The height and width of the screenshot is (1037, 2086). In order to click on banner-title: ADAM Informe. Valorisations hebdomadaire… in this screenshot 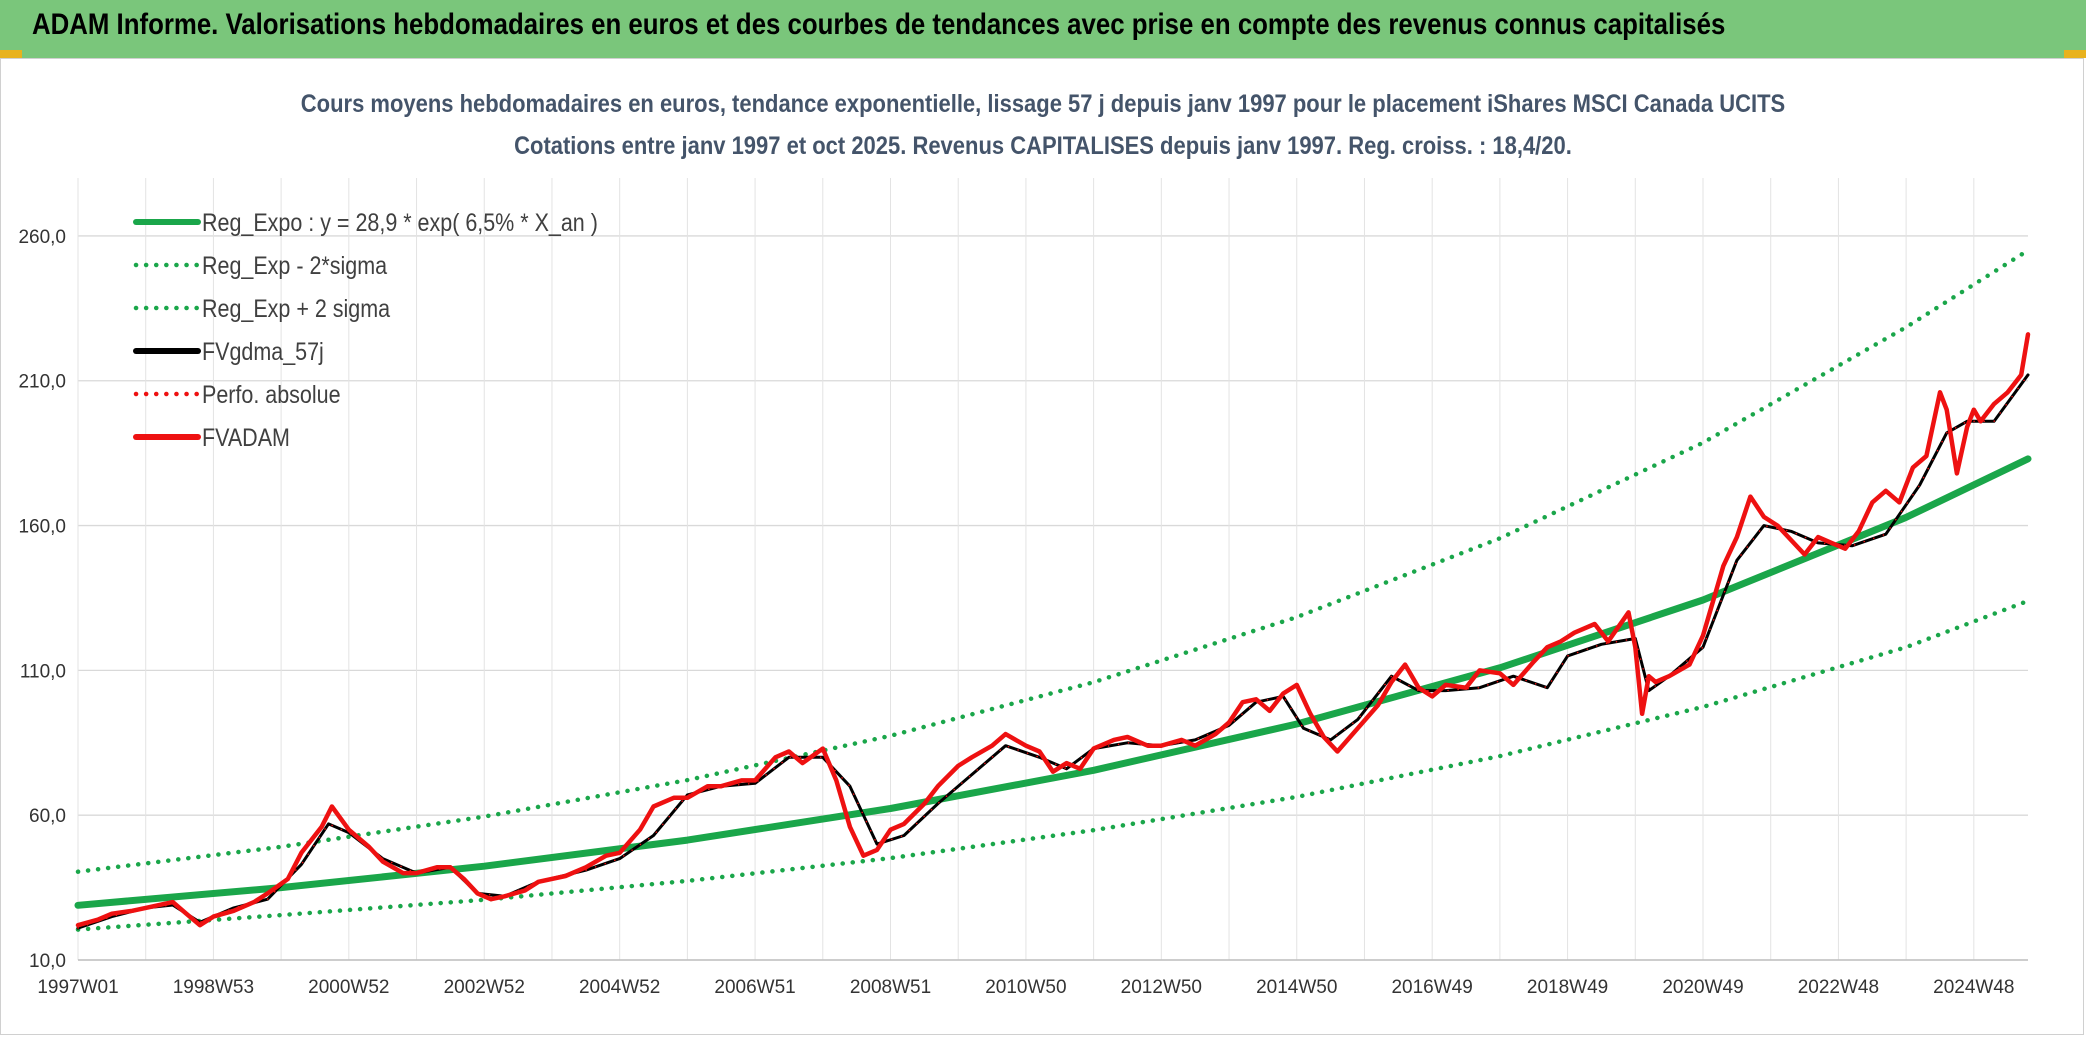, I will do `click(879, 24)`.